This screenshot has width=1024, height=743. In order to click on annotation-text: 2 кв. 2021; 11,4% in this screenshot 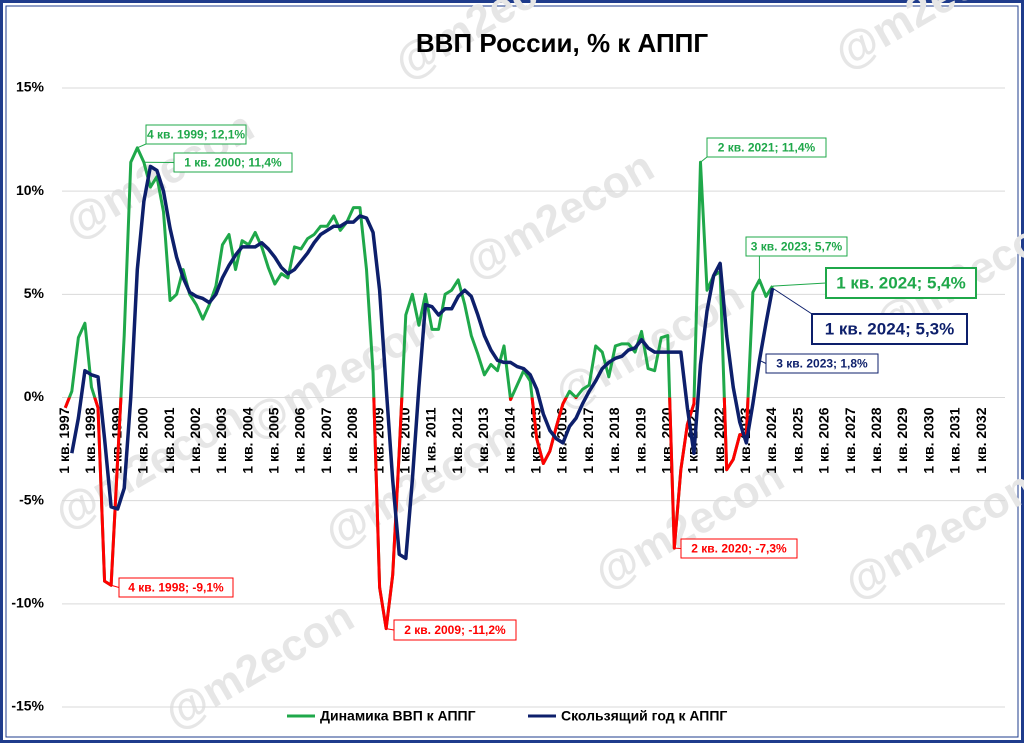, I will do `click(767, 148)`.